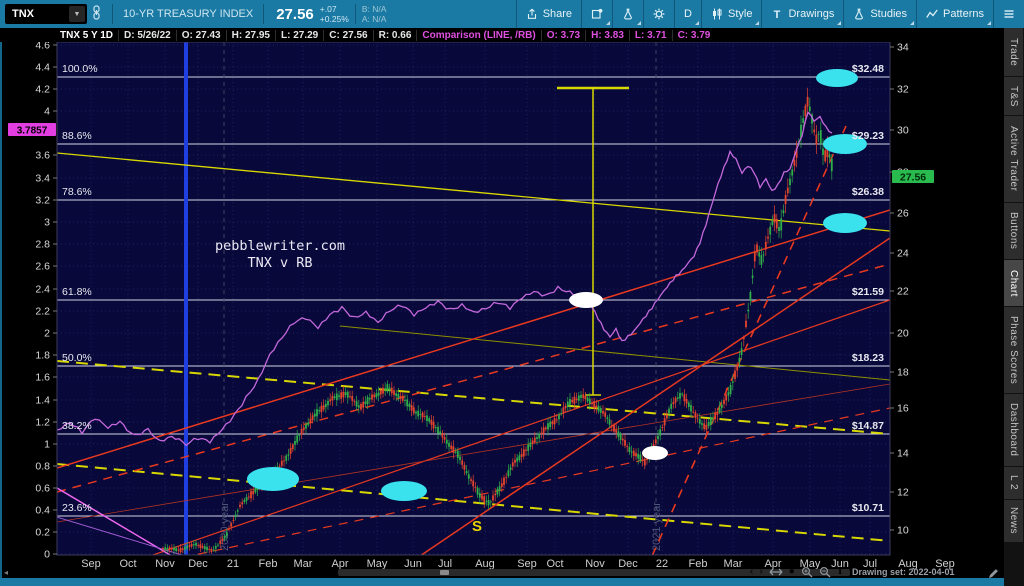  I want to click on violet-trendline, so click(122, 537).